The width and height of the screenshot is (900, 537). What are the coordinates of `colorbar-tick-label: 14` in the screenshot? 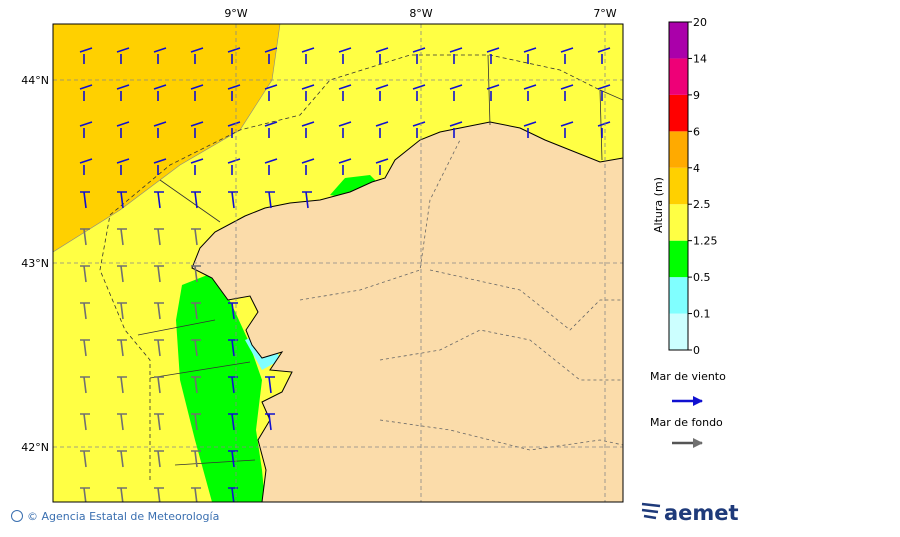 It's located at (700, 58).